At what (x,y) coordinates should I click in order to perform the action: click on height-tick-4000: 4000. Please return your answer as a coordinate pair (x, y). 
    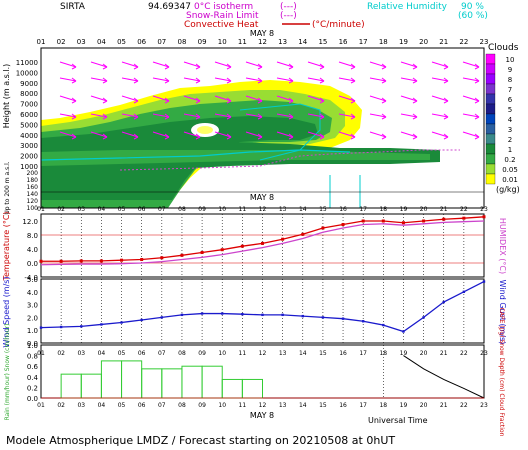
    Looking at the image, I should click on (29, 136).